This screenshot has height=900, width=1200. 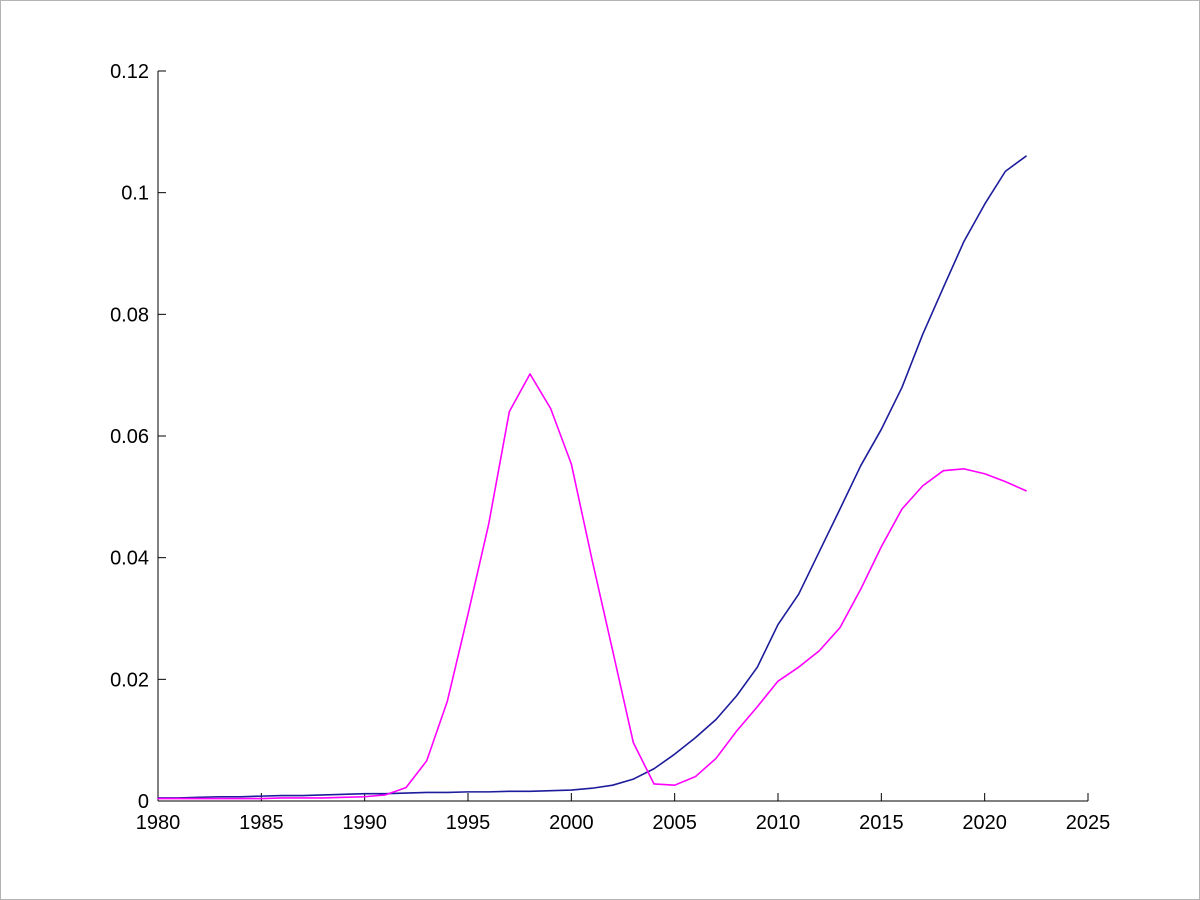 What do you see at coordinates (261, 823) in the screenshot?
I see `x-tick-label: 1985` at bounding box center [261, 823].